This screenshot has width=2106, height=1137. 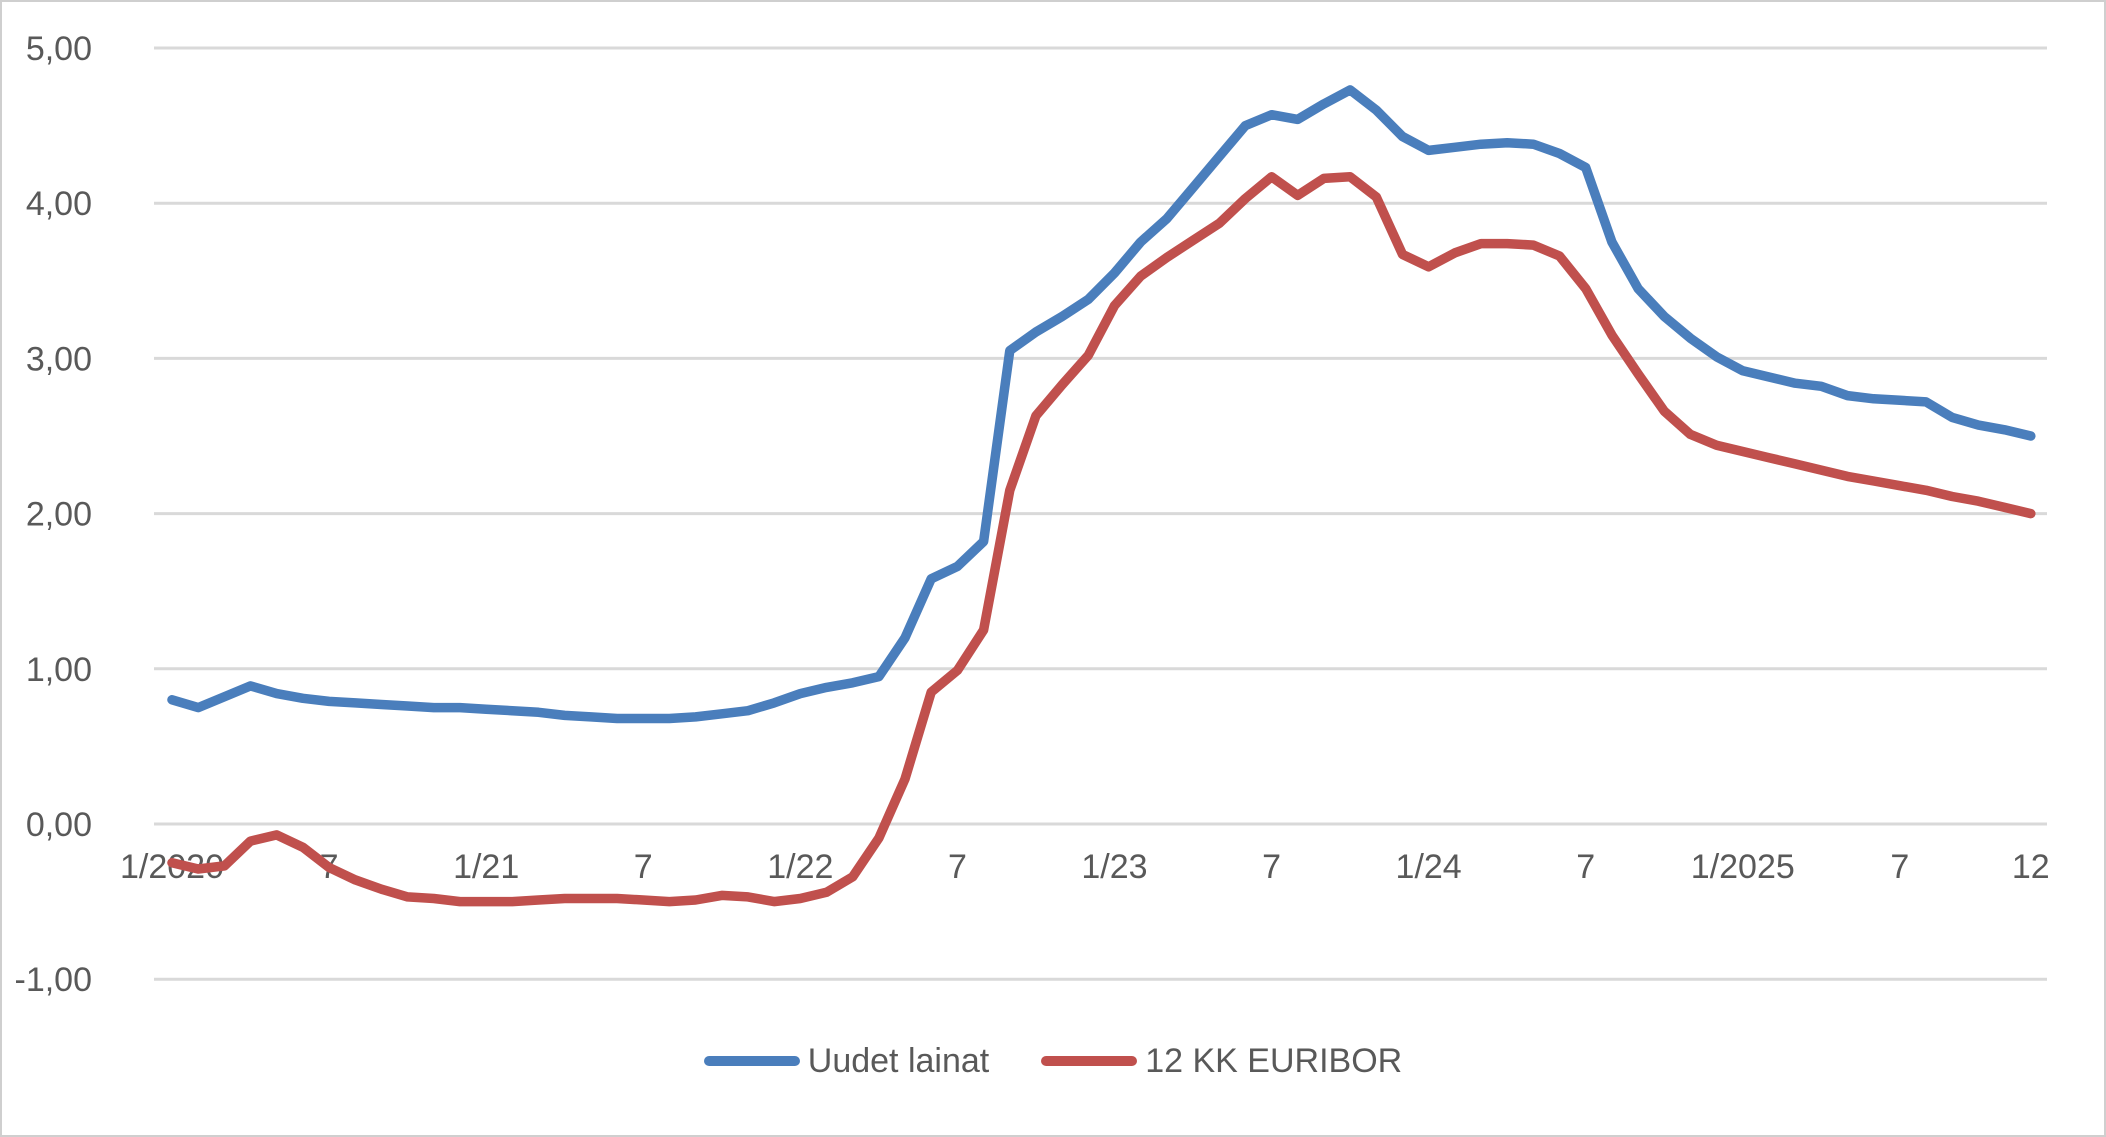 What do you see at coordinates (751, 1061) in the screenshot?
I see `legend-line-swatch-blue` at bounding box center [751, 1061].